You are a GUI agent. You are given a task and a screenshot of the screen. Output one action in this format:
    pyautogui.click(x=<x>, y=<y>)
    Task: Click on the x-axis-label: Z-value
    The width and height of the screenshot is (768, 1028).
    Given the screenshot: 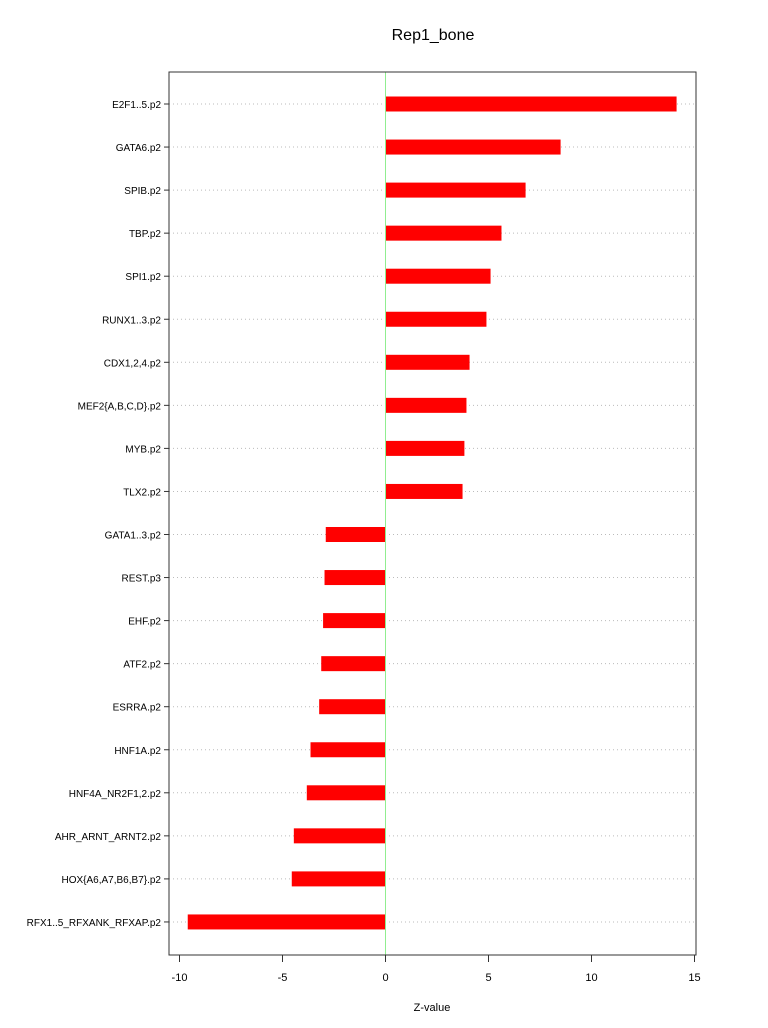 What is the action you would take?
    pyautogui.click(x=432, y=1008)
    